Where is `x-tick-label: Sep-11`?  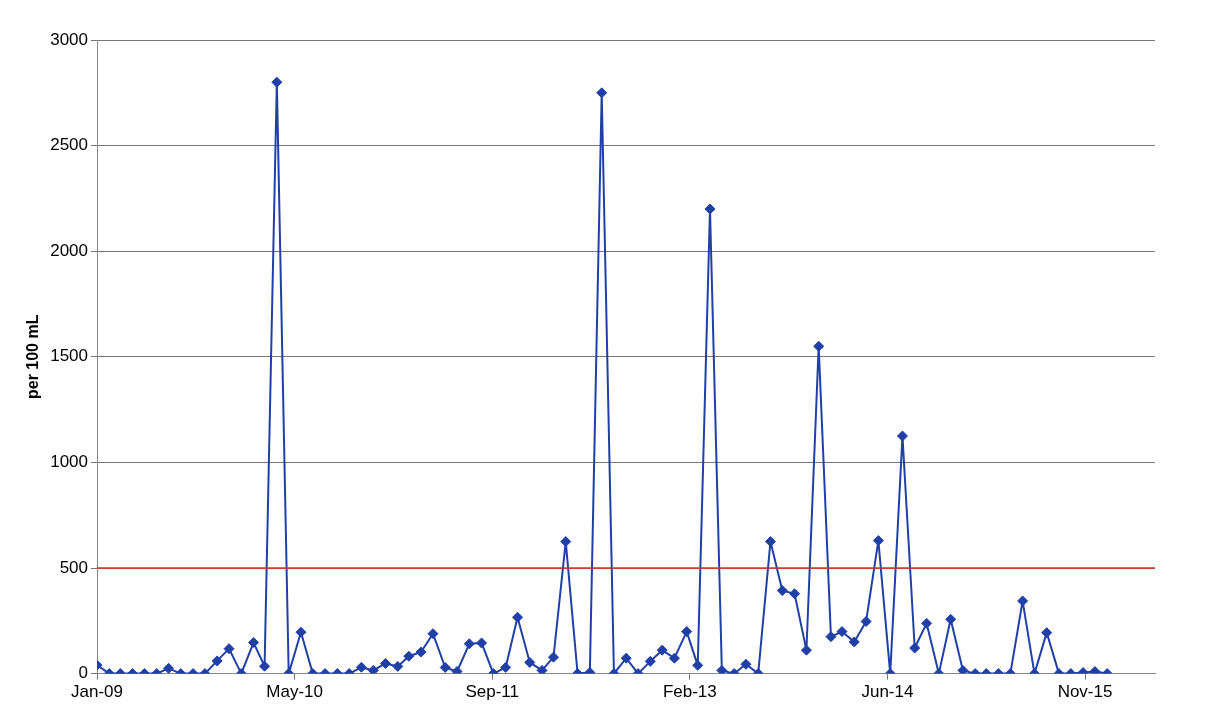
x-tick-label: Sep-11 is located at coordinates (492, 692).